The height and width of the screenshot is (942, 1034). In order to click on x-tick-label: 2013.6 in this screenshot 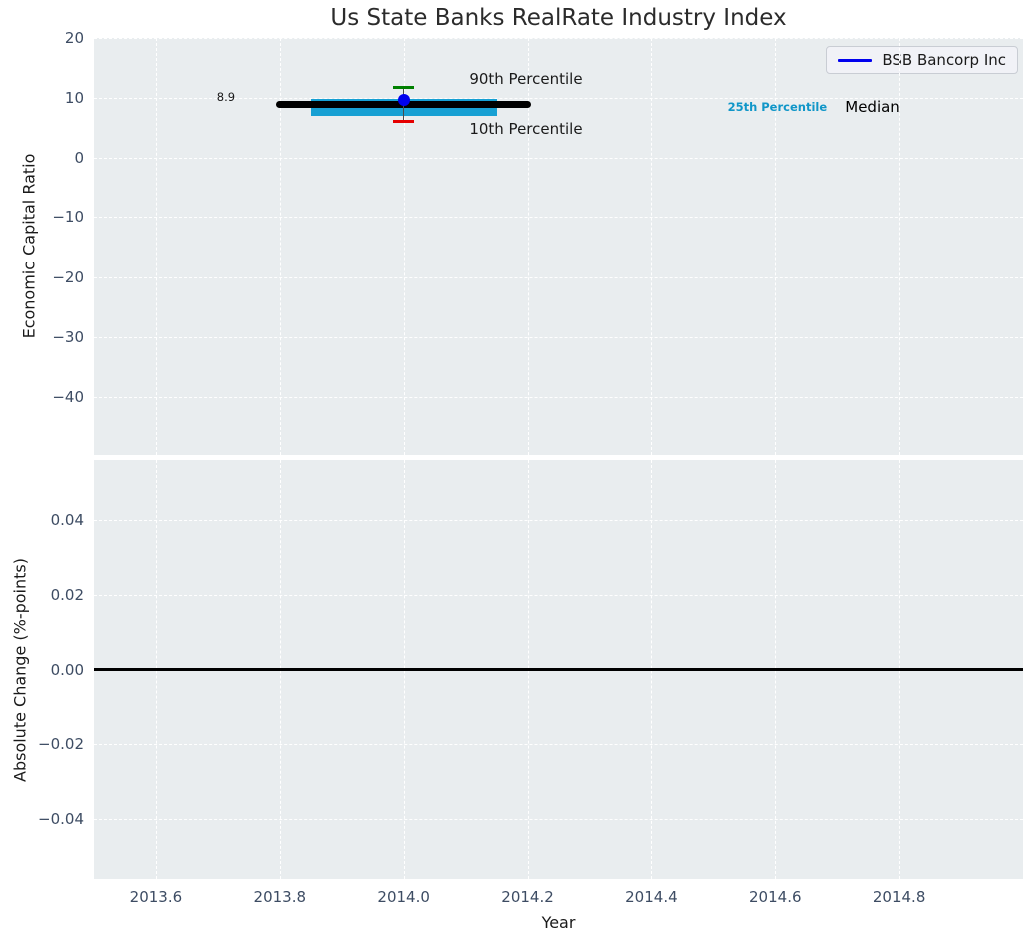, I will do `click(156, 897)`.